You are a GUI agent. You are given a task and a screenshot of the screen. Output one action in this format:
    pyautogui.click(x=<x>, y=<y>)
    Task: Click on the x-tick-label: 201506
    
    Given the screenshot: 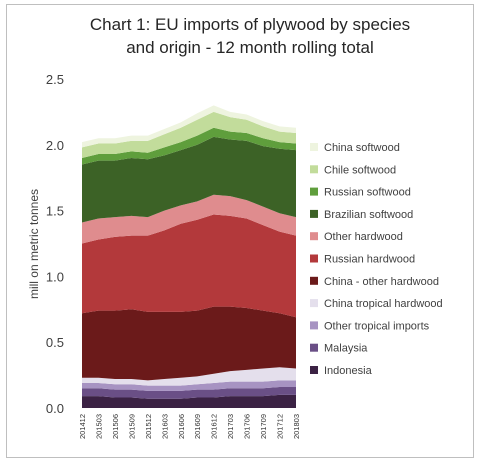 What is the action you would take?
    pyautogui.click(x=115, y=426)
    